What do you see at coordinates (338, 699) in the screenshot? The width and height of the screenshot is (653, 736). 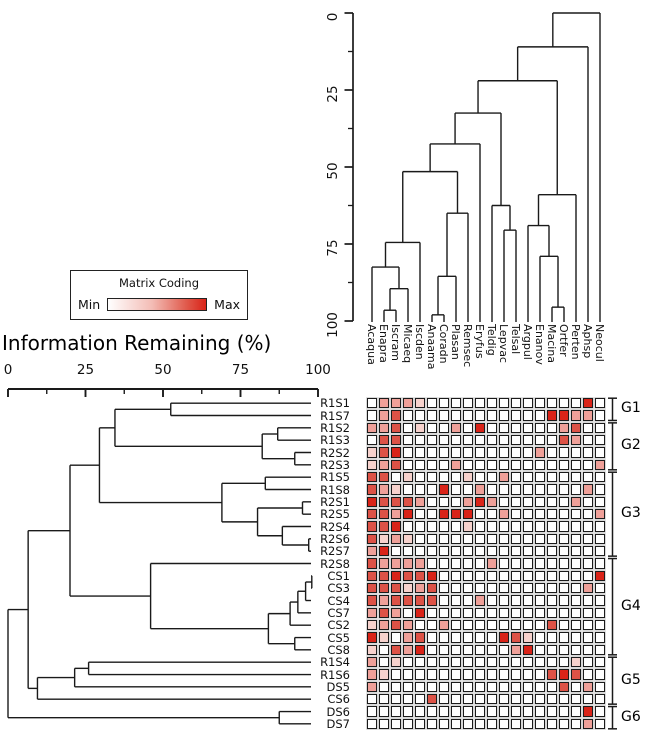 I see `row-label: CS6` at bounding box center [338, 699].